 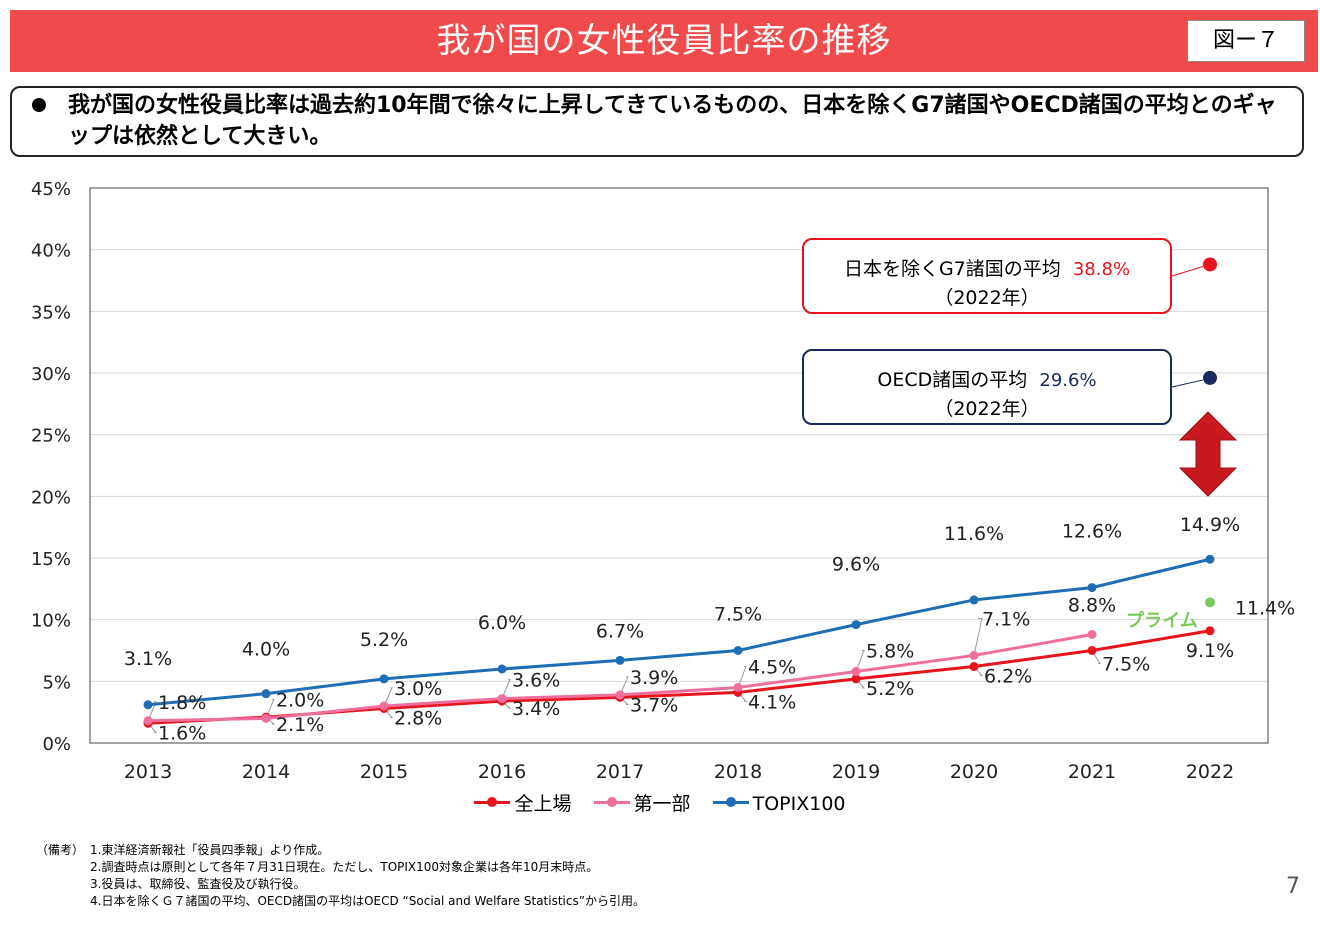 What do you see at coordinates (148, 659) in the screenshot?
I see `data-label: 3.1%` at bounding box center [148, 659].